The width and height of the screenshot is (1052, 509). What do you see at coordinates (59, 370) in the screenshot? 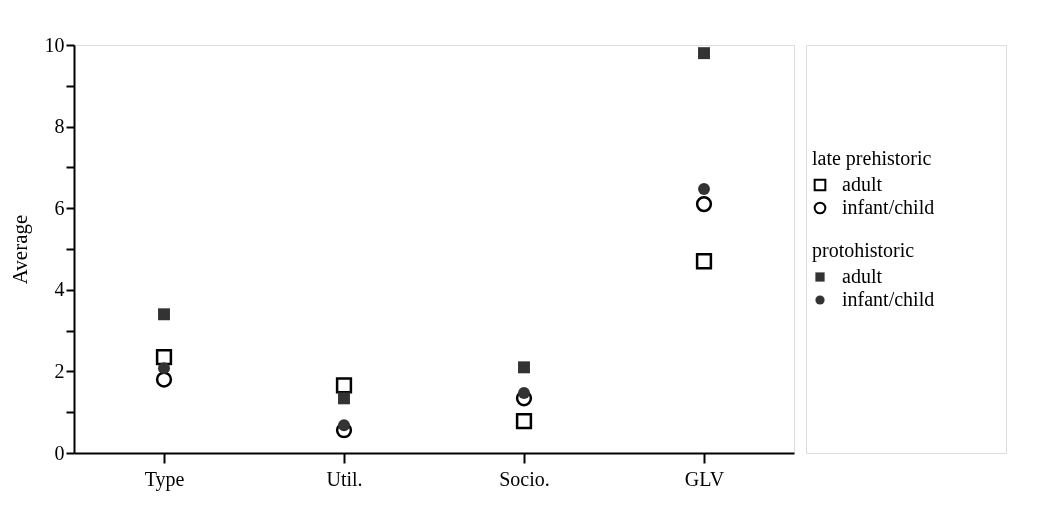
I see `y-tick-label: 2` at bounding box center [59, 370].